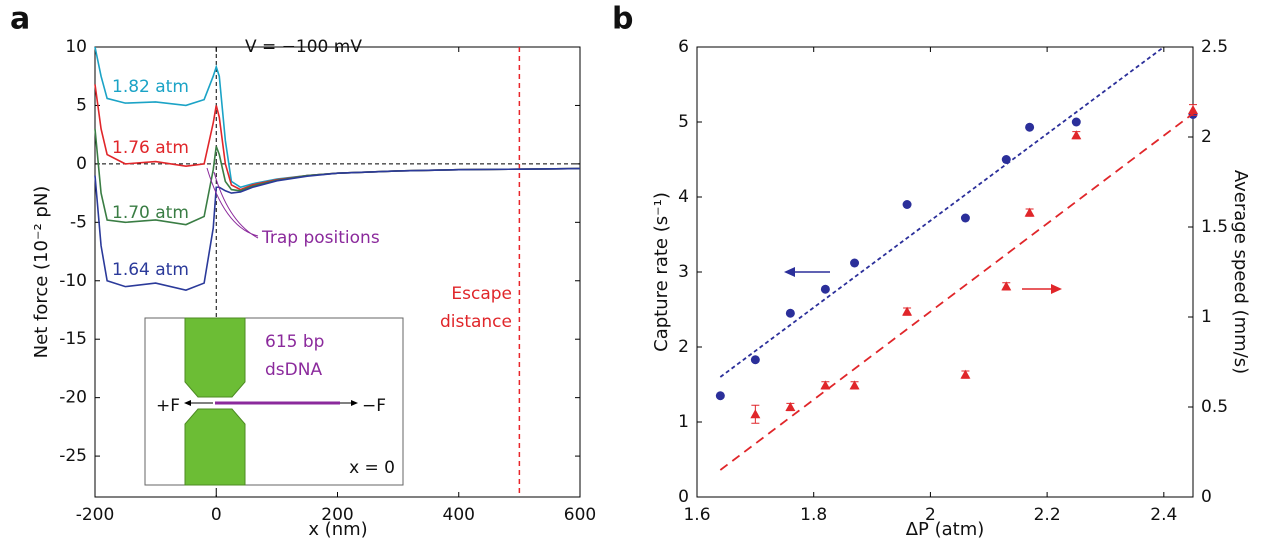  Describe the element at coordinates (930, 515) in the screenshot. I see `x-tick-label: 2` at that location.